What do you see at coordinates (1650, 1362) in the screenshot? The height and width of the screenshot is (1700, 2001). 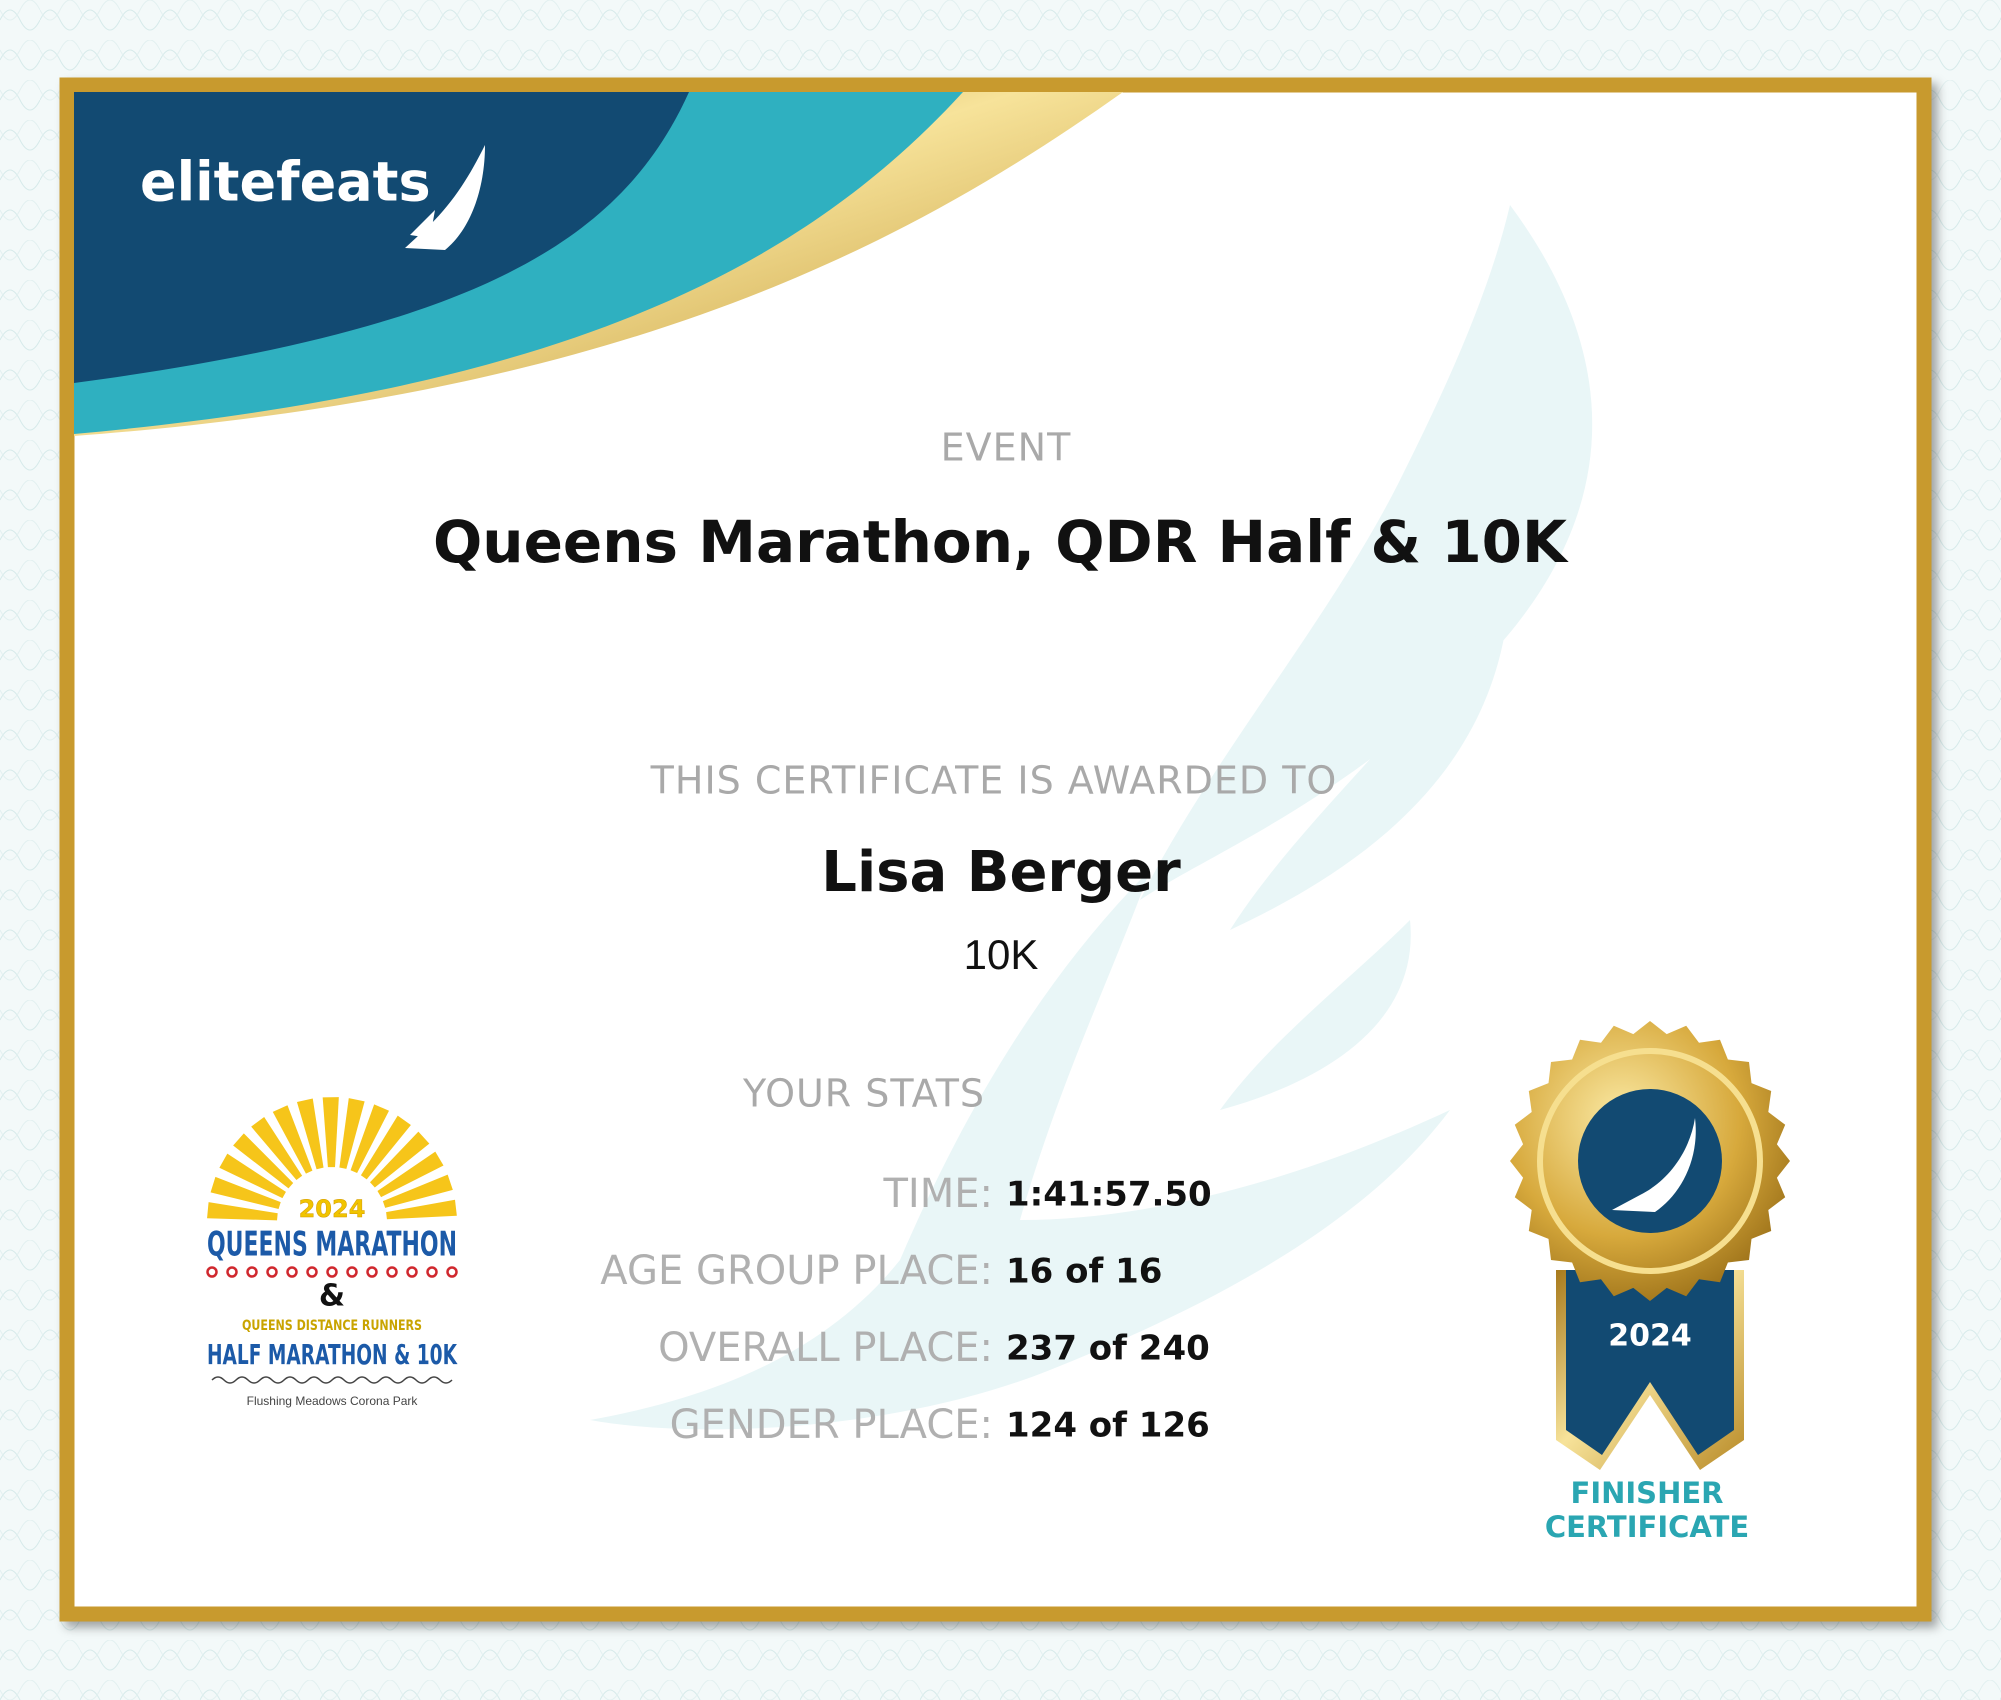 I see `medal-ribbon` at bounding box center [1650, 1362].